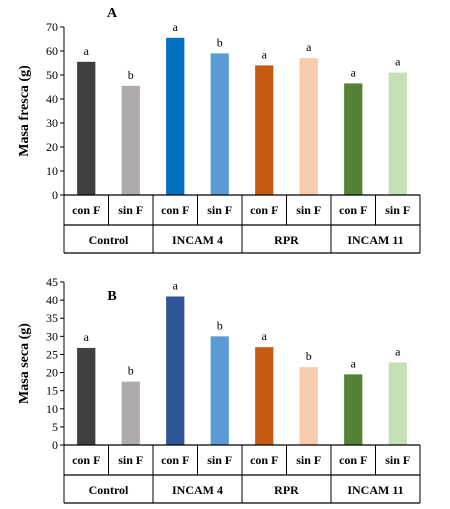 This screenshot has height=509, width=450. I want to click on y-tick-label: 60, so click(52, 51).